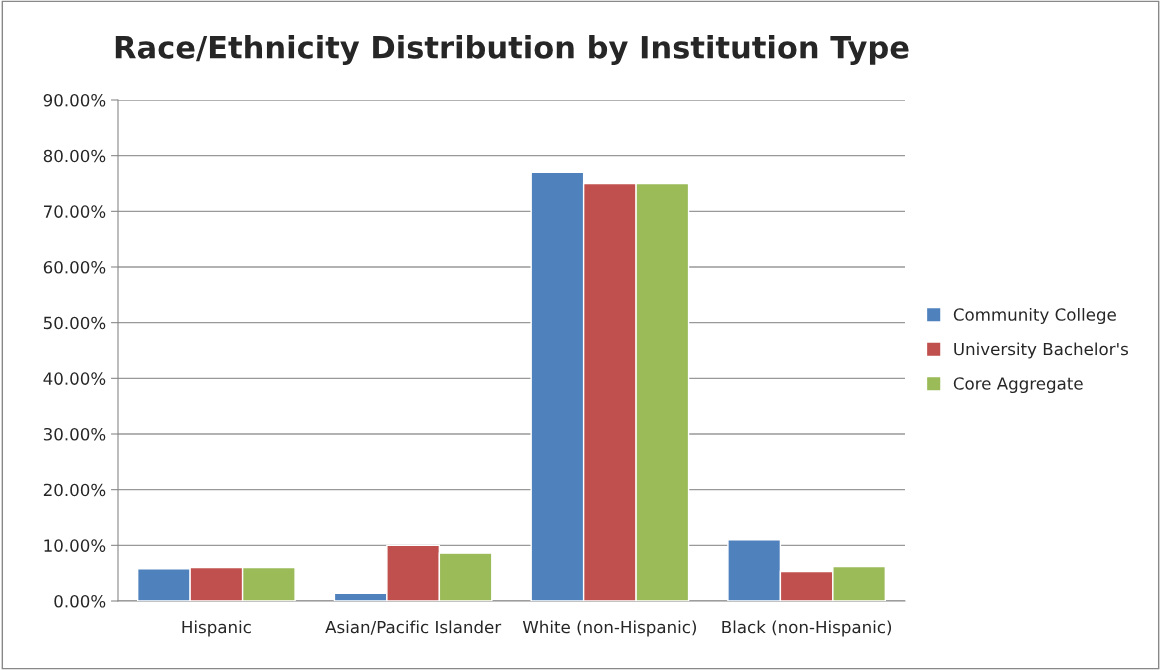  What do you see at coordinates (80, 601) in the screenshot?
I see `y-tick-label: 0.00%` at bounding box center [80, 601].